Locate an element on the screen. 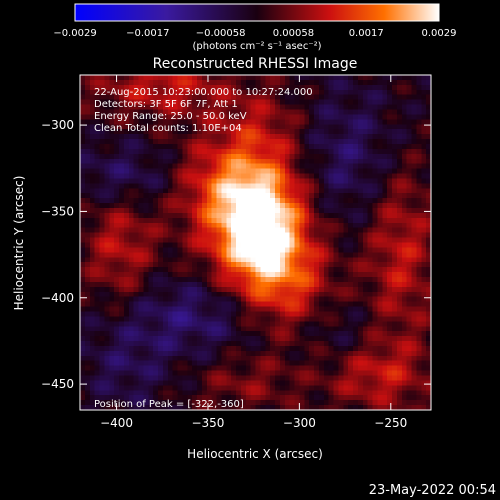 This screenshot has width=500, height=500. x-axis-label: Heliocentric X (arcsec) is located at coordinates (255, 454).